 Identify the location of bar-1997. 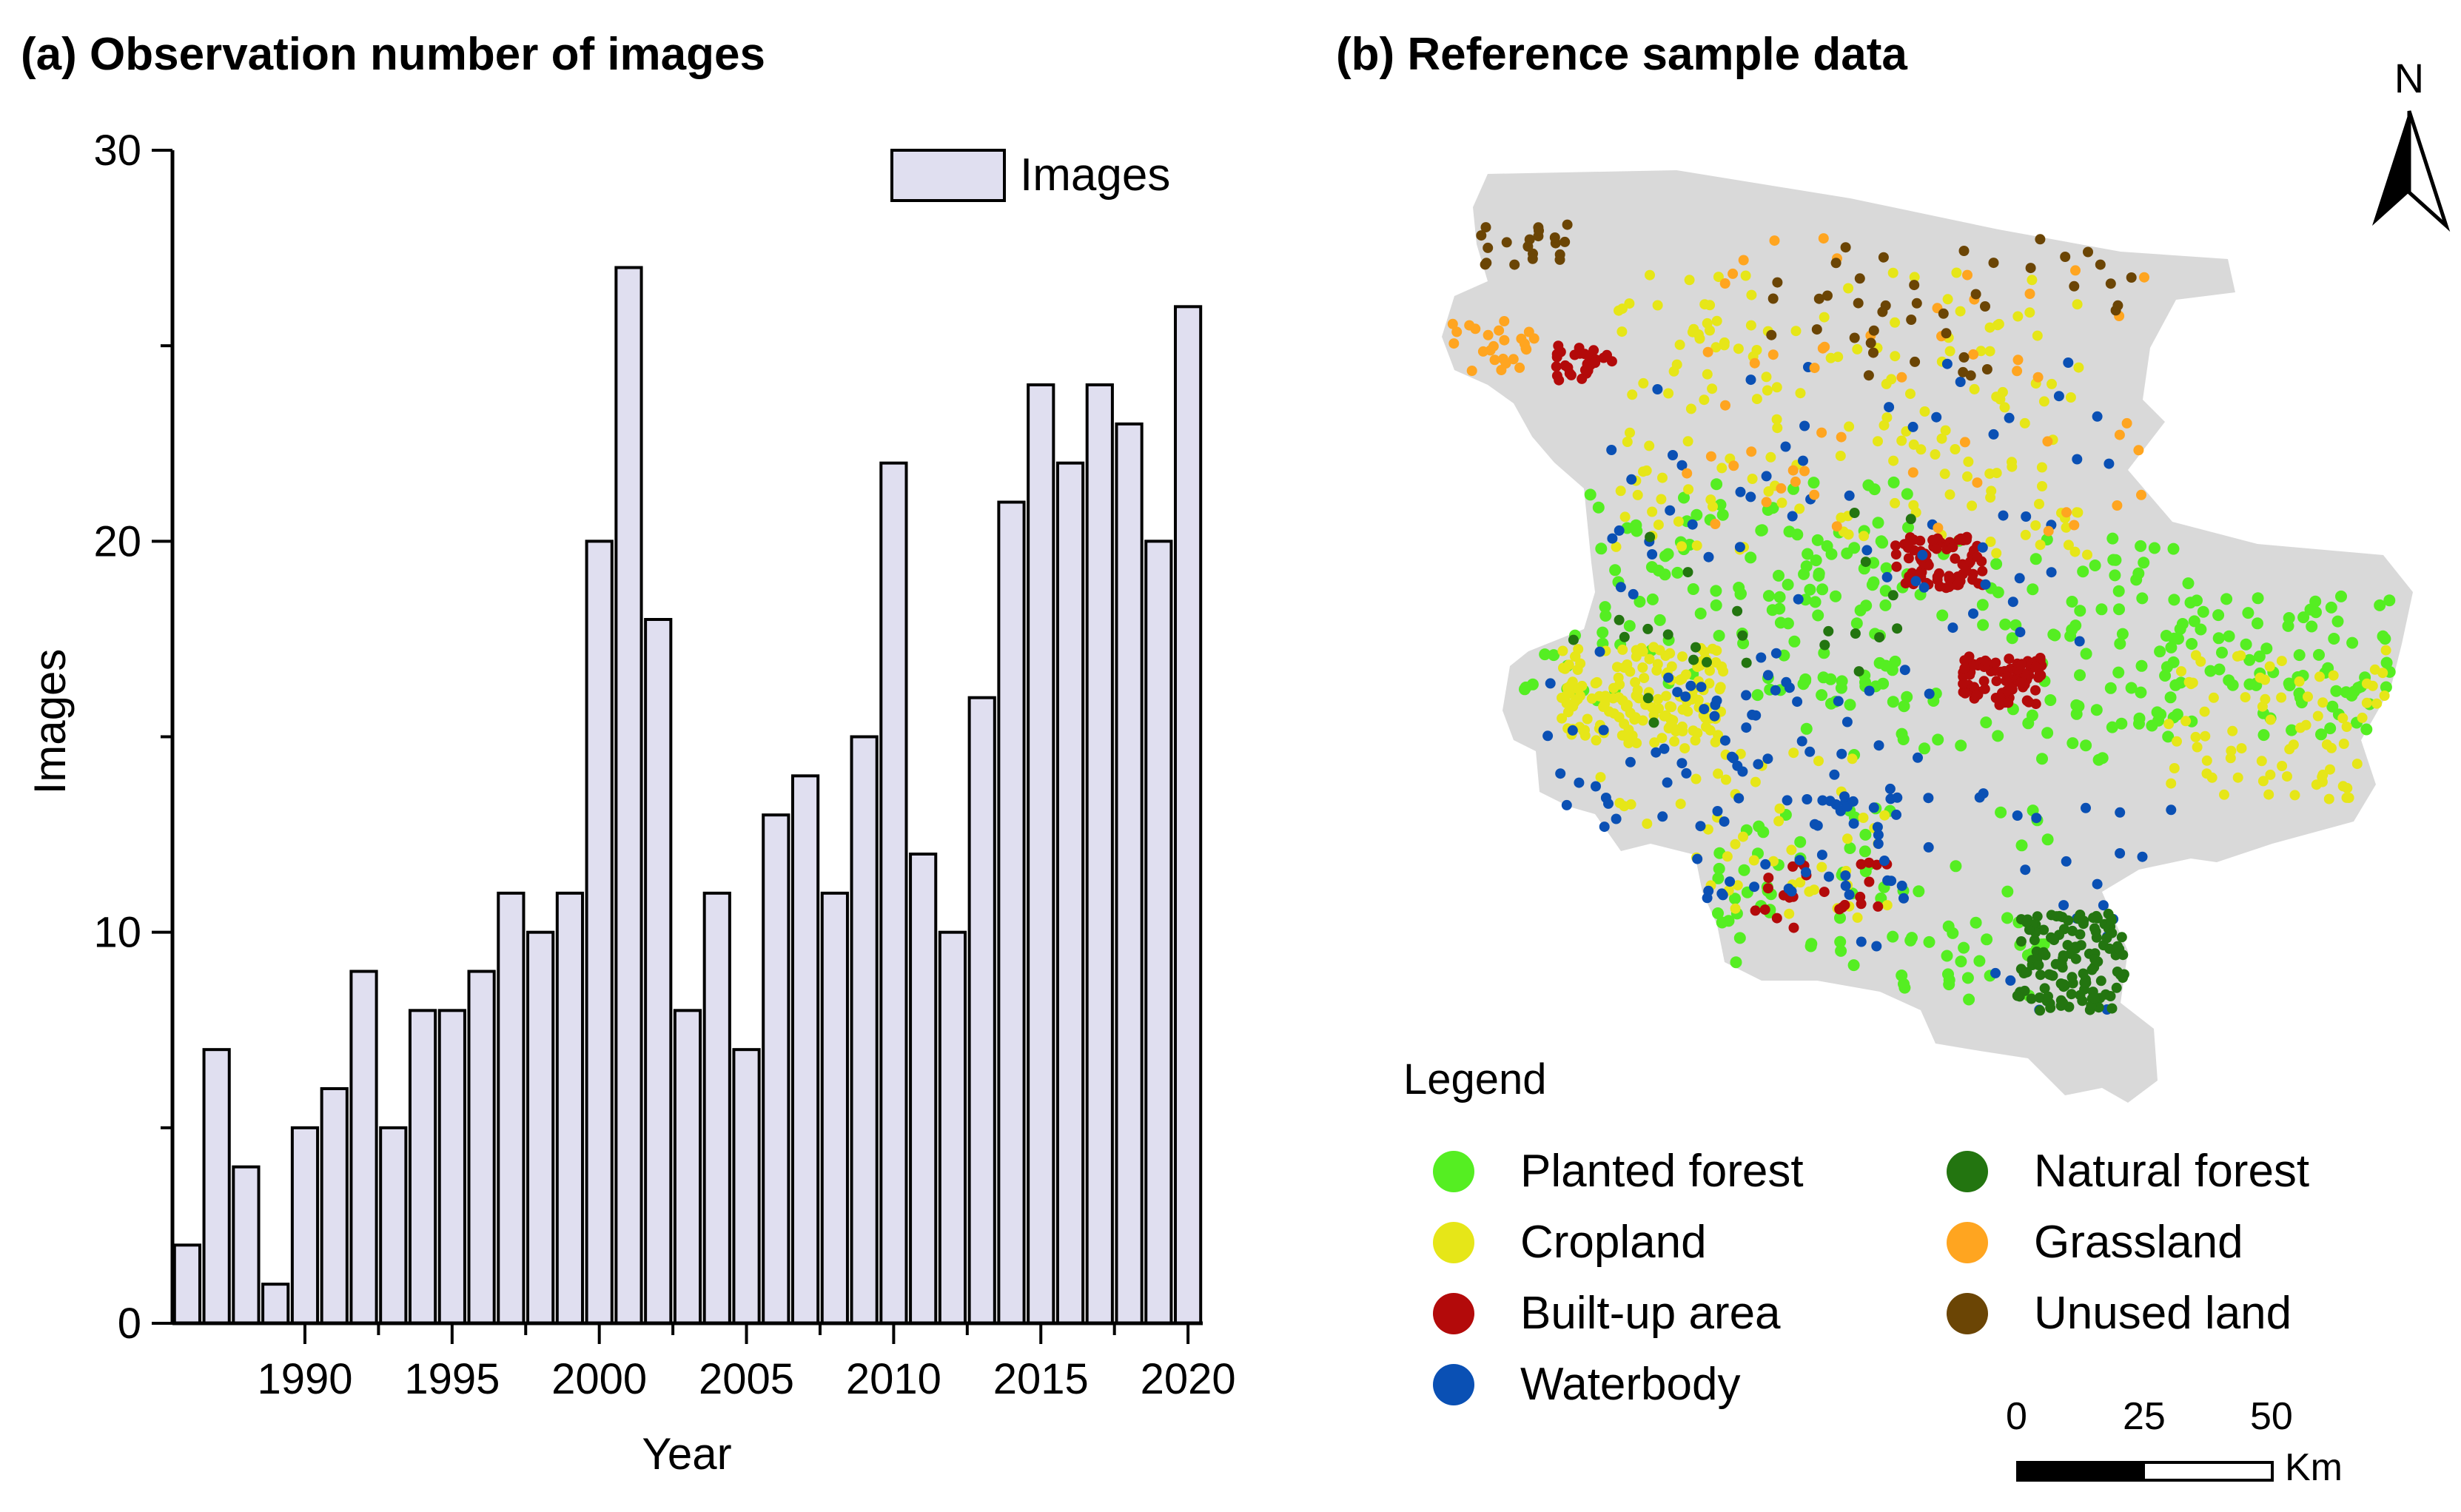
(512, 1108).